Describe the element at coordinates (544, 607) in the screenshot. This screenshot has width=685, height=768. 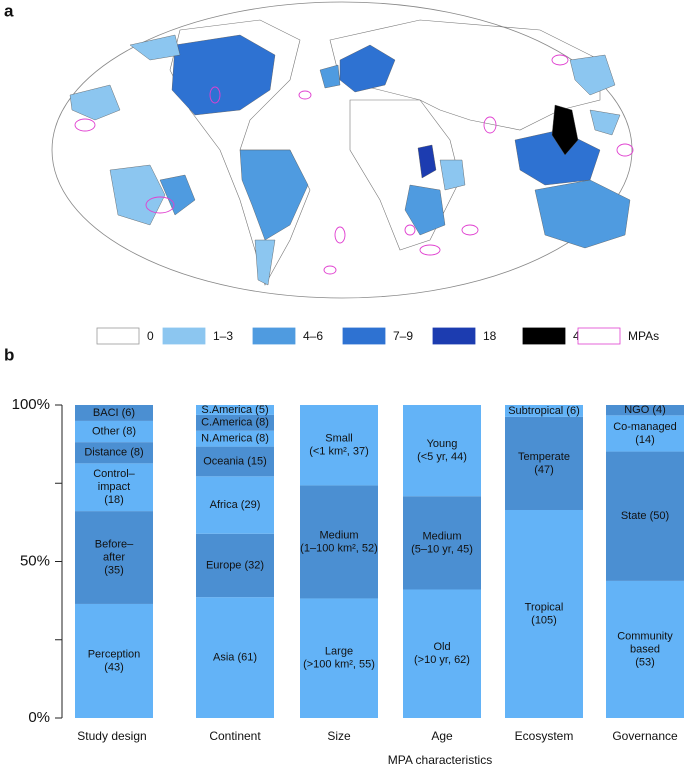
I see `segment-label: Tropical` at that location.